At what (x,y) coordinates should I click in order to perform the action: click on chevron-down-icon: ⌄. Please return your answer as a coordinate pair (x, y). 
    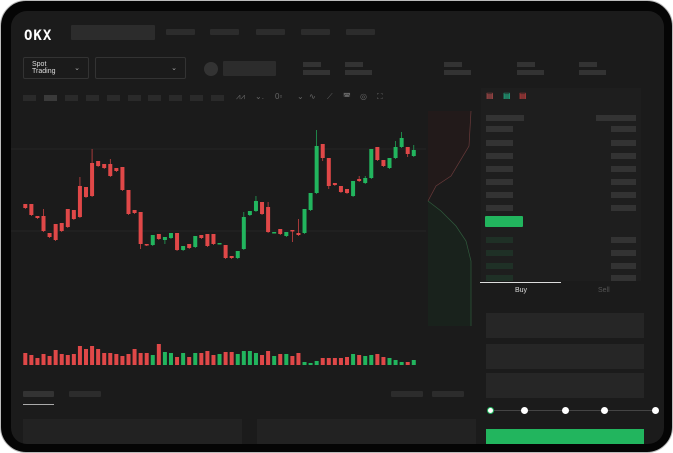
    Looking at the image, I should click on (300, 96).